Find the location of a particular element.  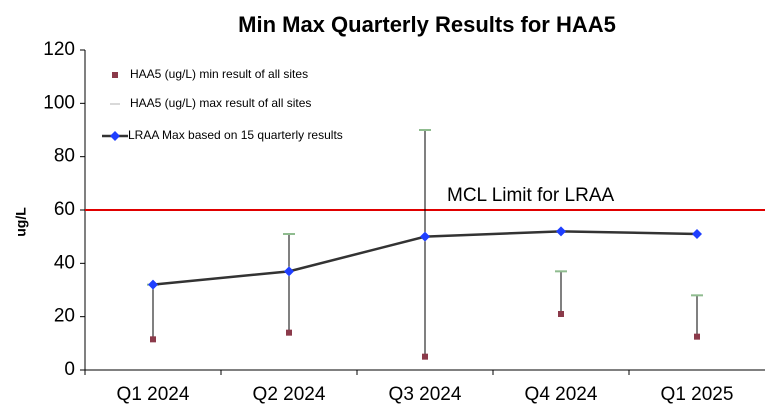

y-tick-label: 40 is located at coordinates (64, 262).